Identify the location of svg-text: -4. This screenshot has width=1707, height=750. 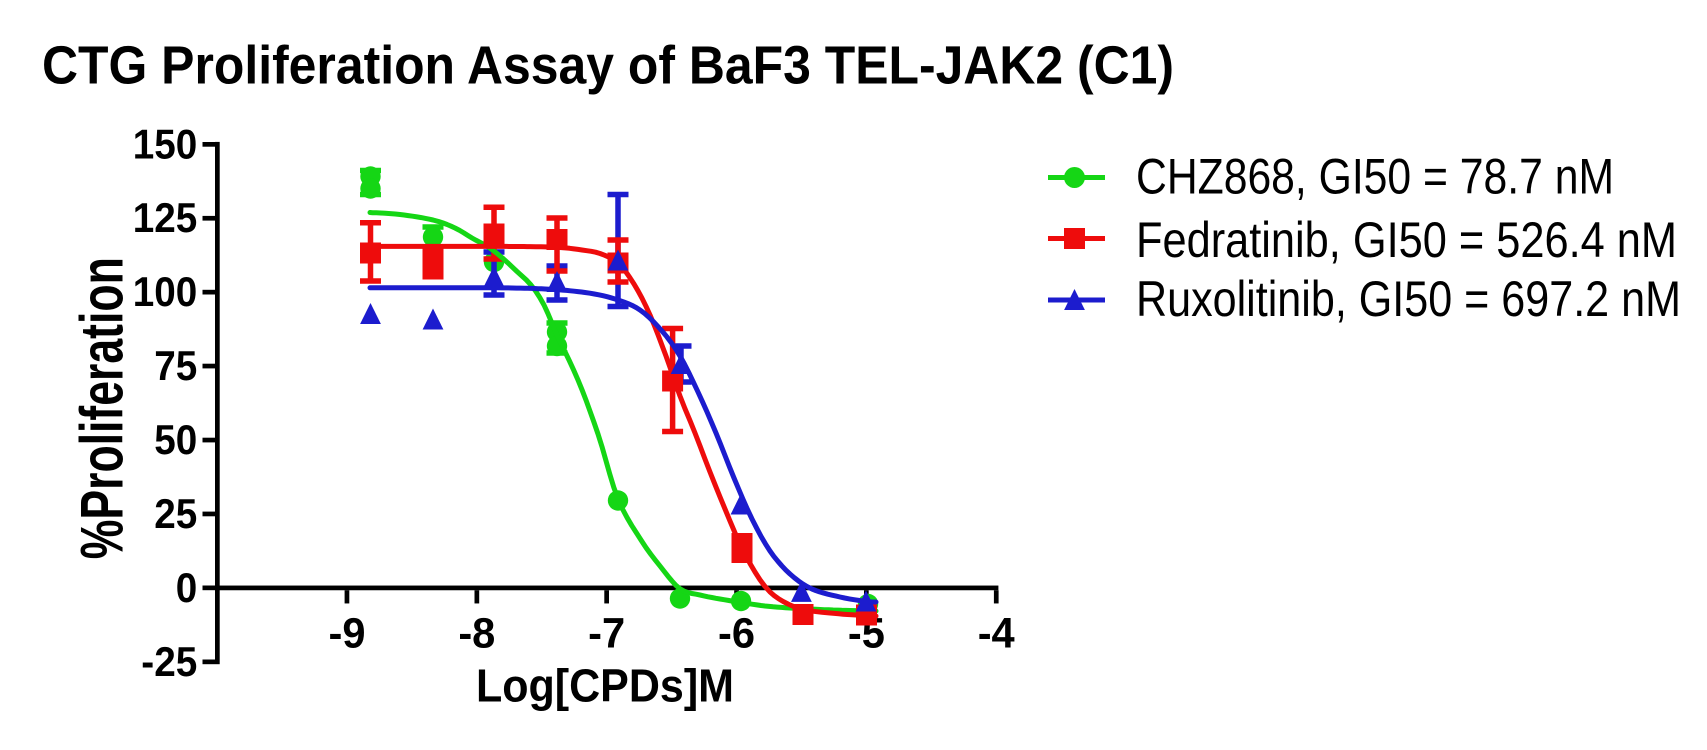
(996, 634).